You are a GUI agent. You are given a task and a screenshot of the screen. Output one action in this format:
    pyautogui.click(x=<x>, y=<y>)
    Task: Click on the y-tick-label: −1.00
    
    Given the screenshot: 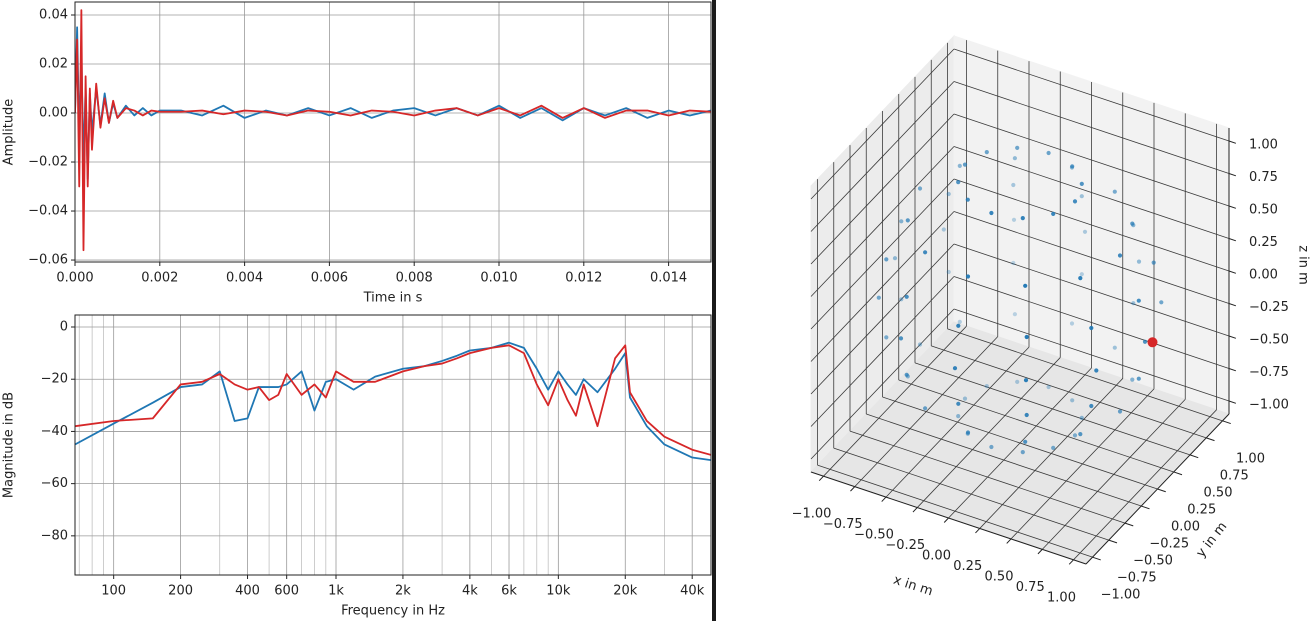 What is the action you would take?
    pyautogui.click(x=1121, y=595)
    